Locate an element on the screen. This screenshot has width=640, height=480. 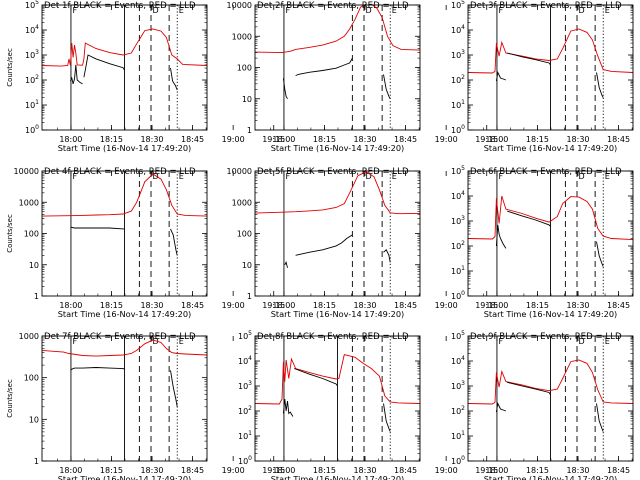
panel-title: Det 4f BLACK = Events, RED = LLD is located at coordinates (120, 172).